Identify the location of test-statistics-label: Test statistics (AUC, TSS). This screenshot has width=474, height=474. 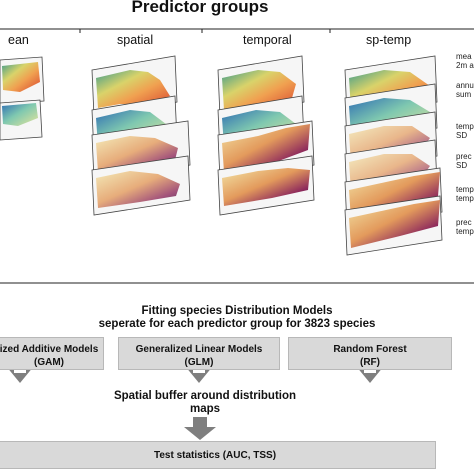
(215, 455).